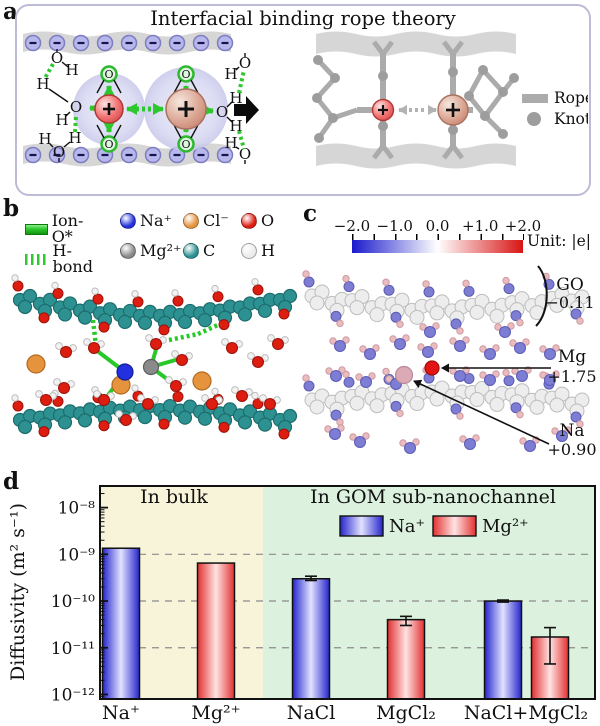 The height and width of the screenshot is (726, 600). I want to click on rope-membrane-top, so click(416, 44).